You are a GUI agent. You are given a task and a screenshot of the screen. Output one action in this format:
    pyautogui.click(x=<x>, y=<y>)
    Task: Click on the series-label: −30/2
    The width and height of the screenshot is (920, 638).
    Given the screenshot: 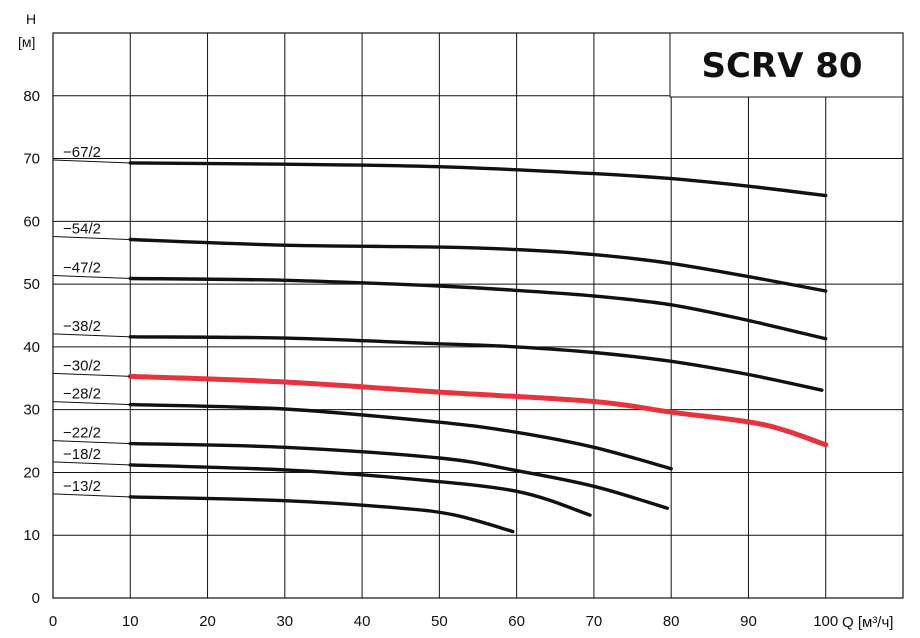 What is the action you would take?
    pyautogui.click(x=82, y=365)
    